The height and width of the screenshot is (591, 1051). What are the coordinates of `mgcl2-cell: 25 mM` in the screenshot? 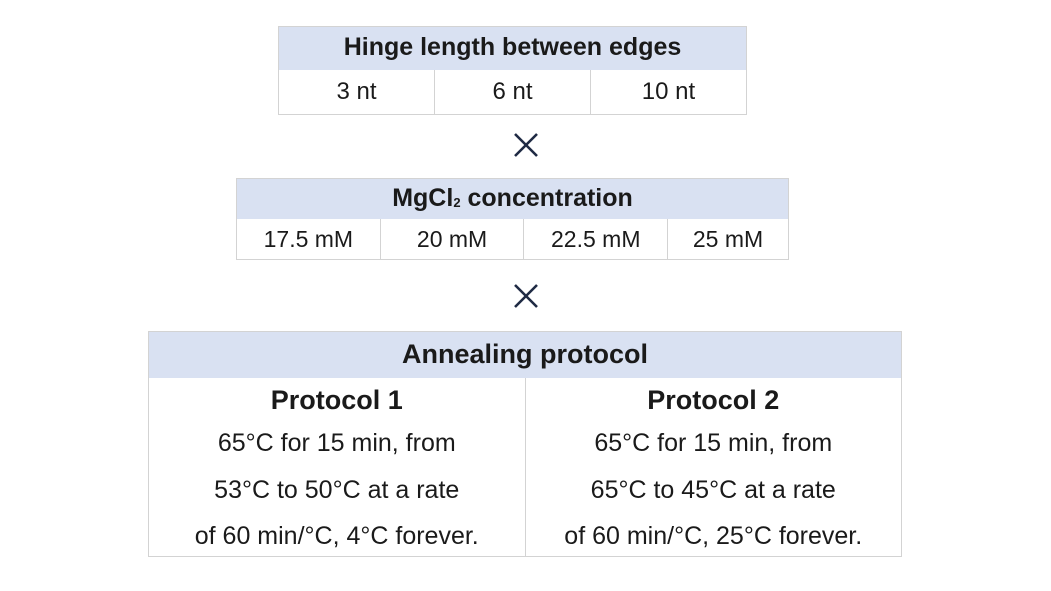 It's located at (727, 239).